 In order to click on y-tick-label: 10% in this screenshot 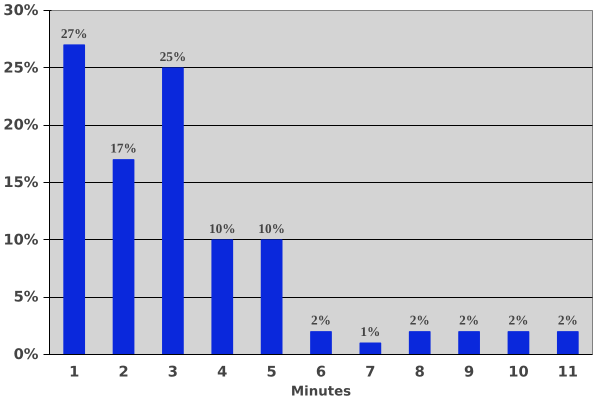, I will do `click(21, 239)`.